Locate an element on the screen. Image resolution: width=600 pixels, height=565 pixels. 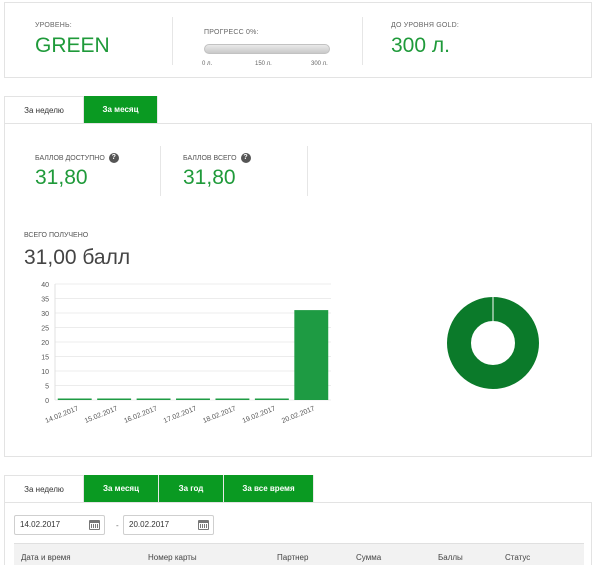
y-tick-label: 35 is located at coordinates (45, 300).